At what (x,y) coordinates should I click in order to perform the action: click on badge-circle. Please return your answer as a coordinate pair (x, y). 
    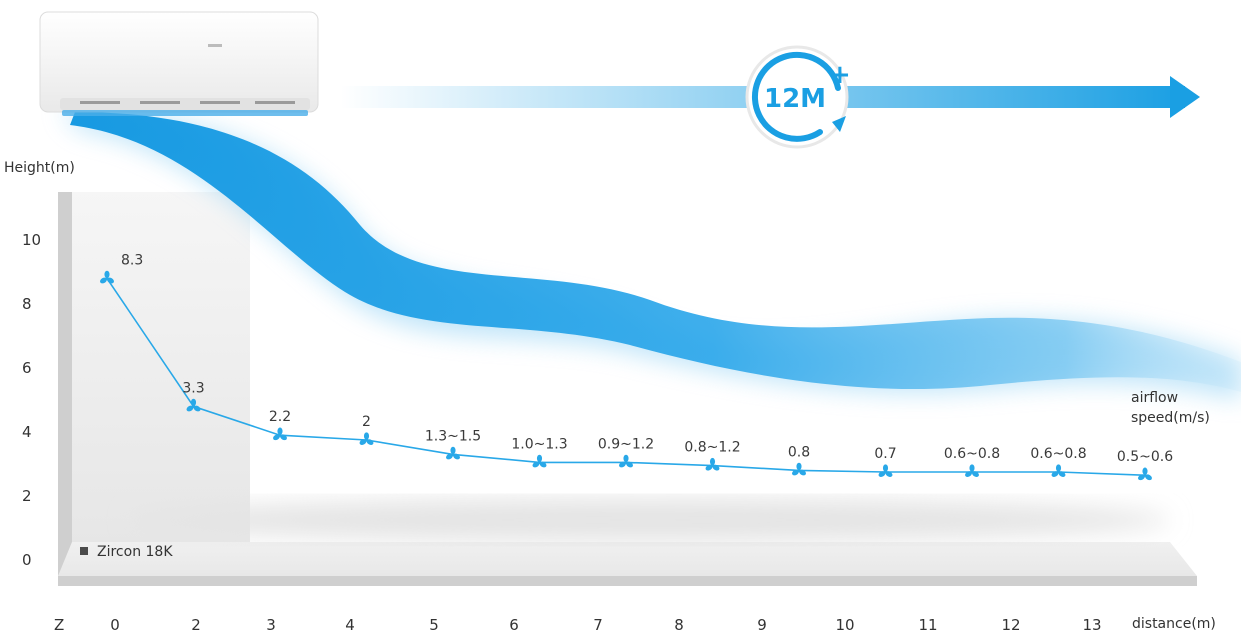
    Looking at the image, I should click on (797, 97).